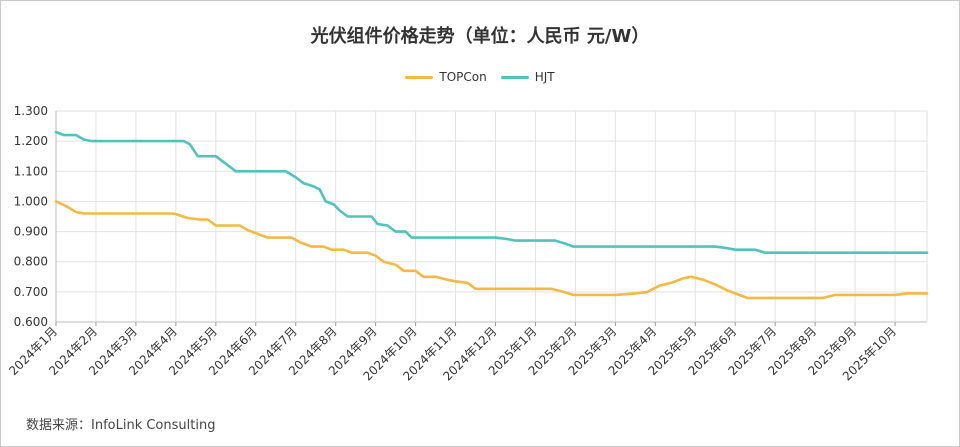  What do you see at coordinates (480, 36) in the screenshot?
I see `chart-title: 光伏组件价格走势（单位：人民币 元/W）` at bounding box center [480, 36].